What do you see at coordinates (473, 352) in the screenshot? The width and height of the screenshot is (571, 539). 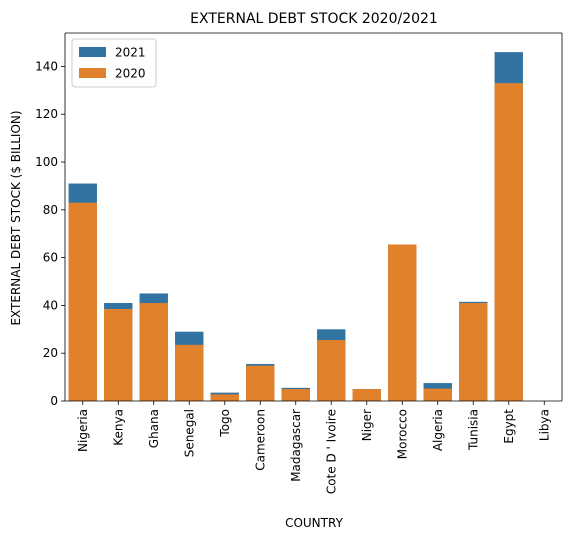 I see `bar-2020-tunisia` at bounding box center [473, 352].